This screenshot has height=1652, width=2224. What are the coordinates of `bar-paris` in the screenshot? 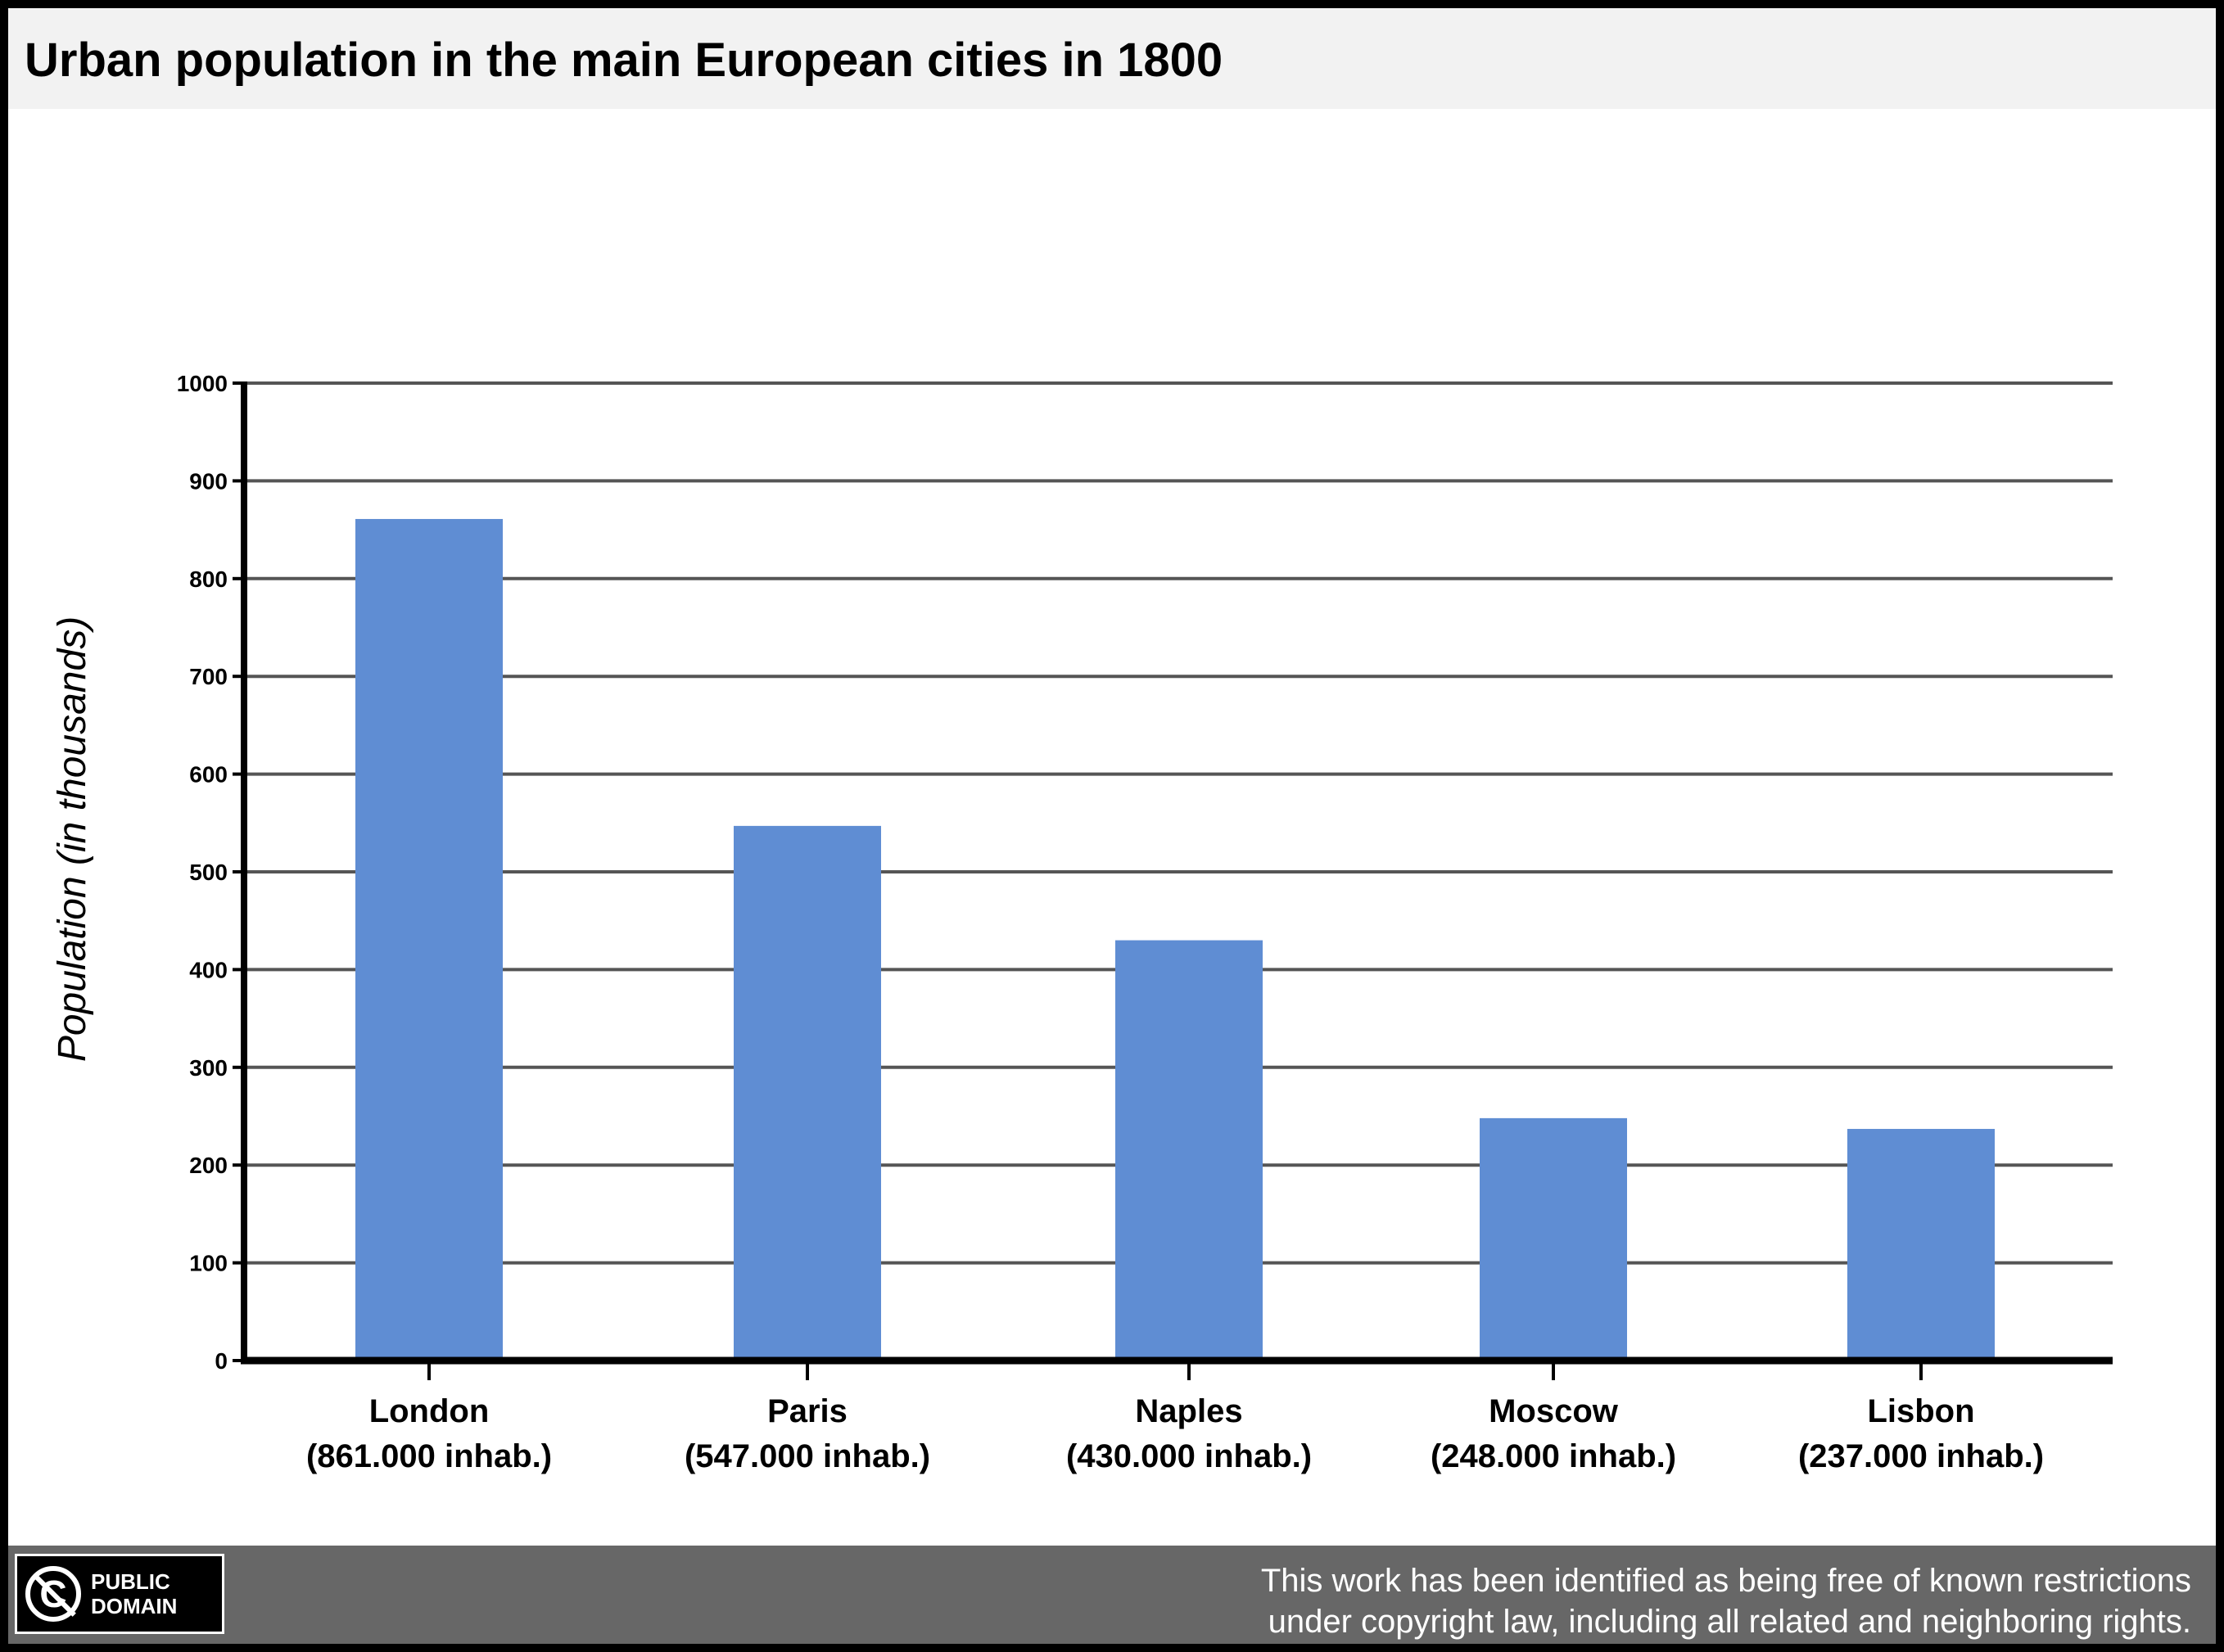 It's located at (807, 1091).